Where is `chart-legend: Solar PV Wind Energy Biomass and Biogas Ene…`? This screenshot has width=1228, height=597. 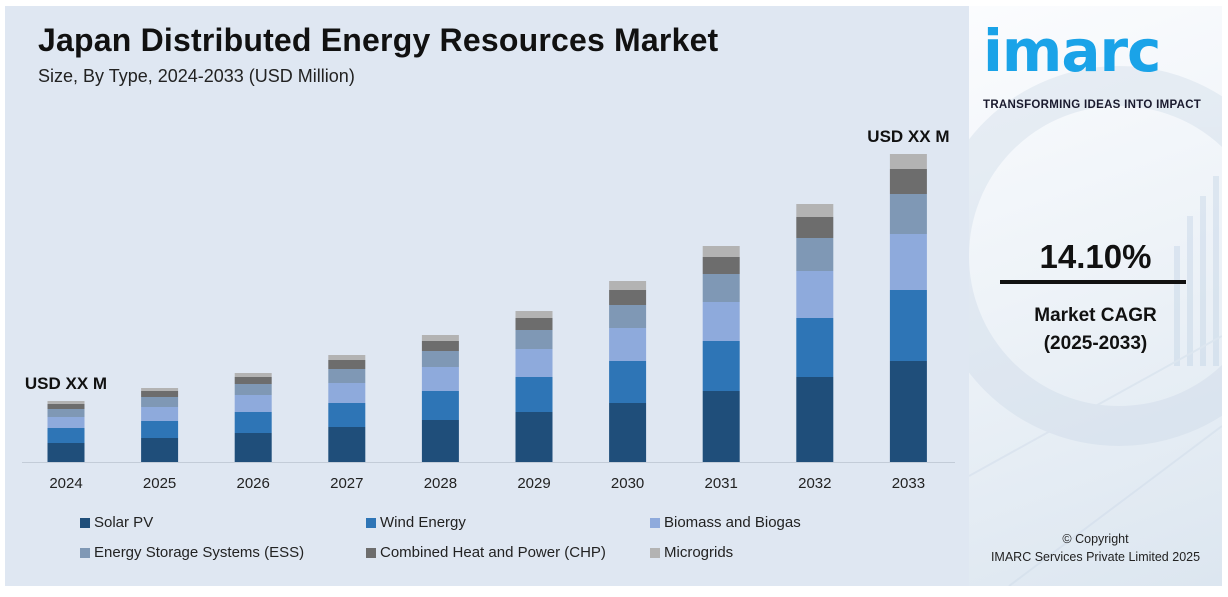
chart-legend: Solar PV Wind Energy Biomass and Biogas Ene… is located at coordinates (510, 544).